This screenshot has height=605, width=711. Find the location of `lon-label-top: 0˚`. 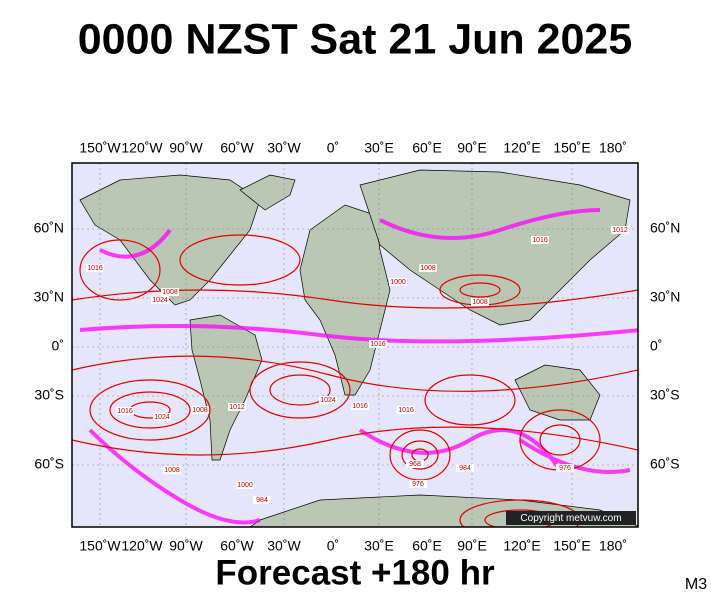

lon-label-top: 0˚ is located at coordinates (333, 148).